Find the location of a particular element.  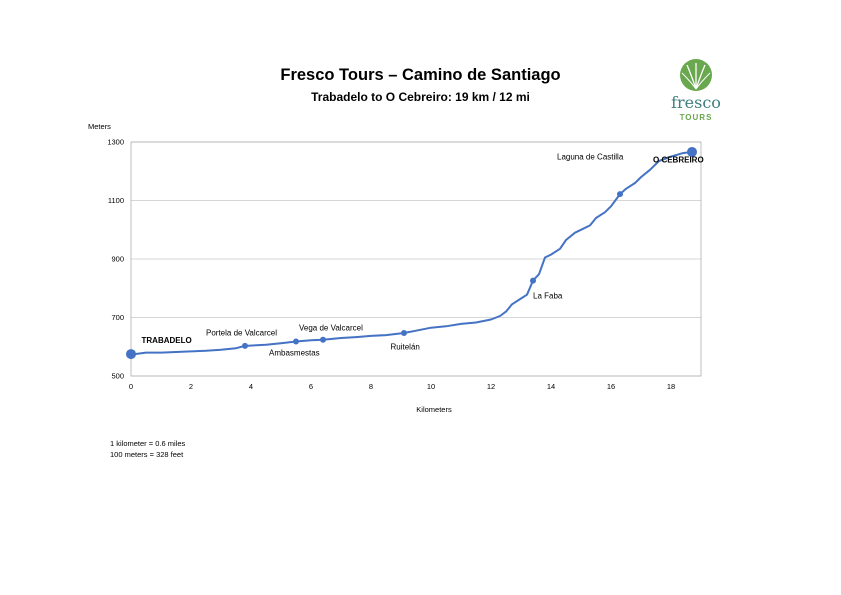

y-tick-label: 900 is located at coordinates (117, 259).